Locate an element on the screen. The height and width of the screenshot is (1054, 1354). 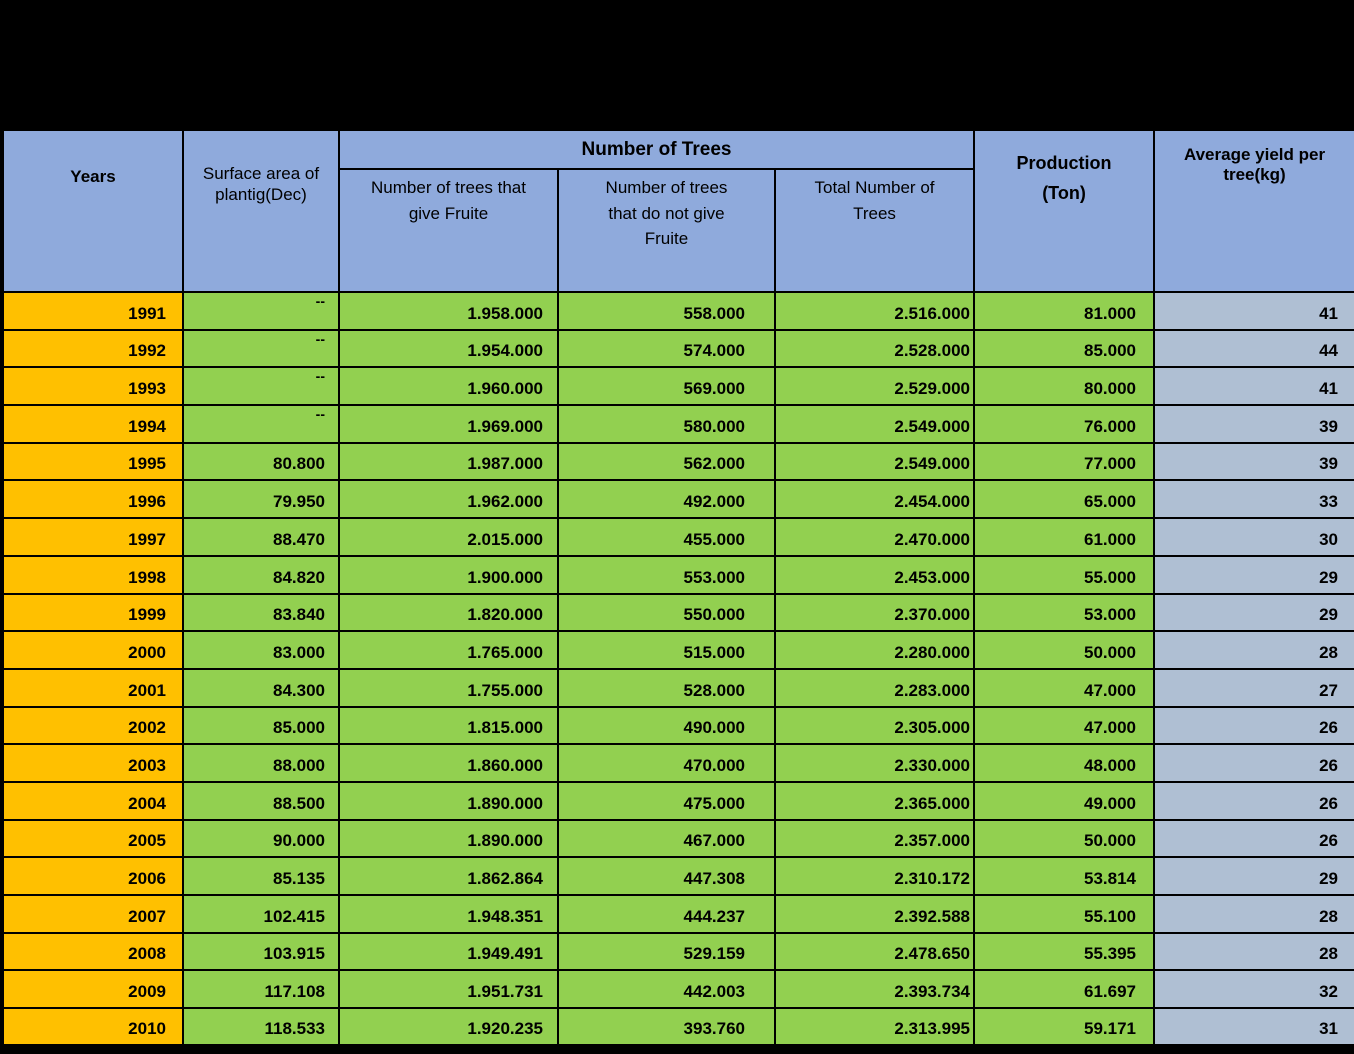
col-group-header-number-of-trees: Number of Trees is located at coordinates (656, 149).